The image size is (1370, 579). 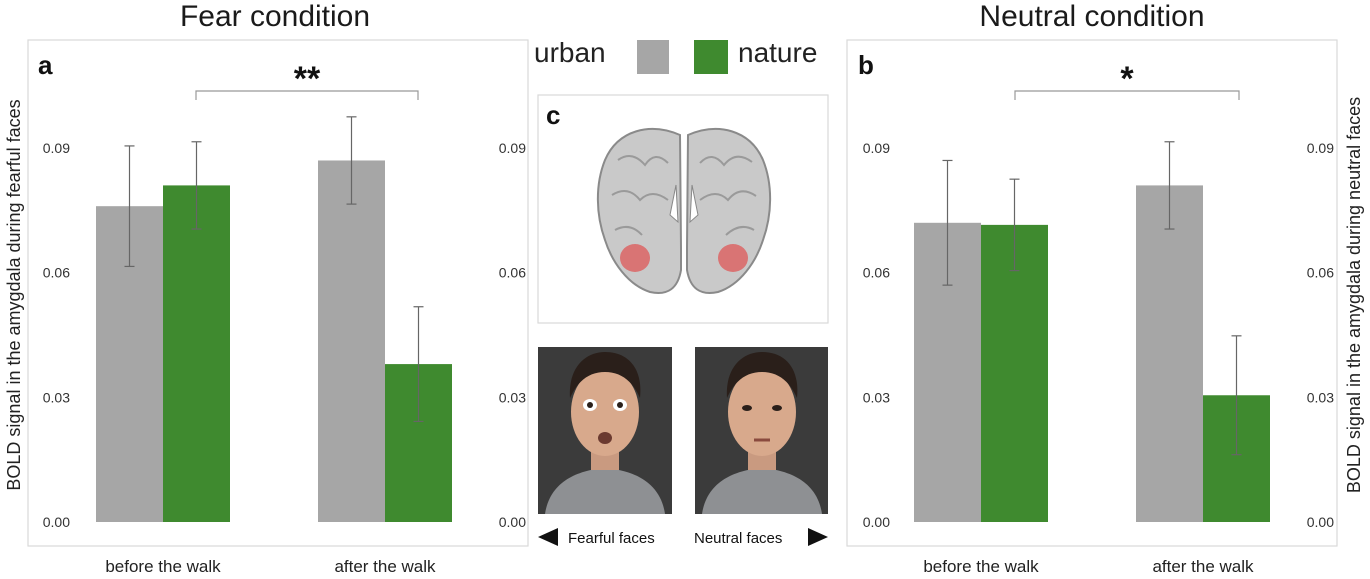 What do you see at coordinates (1092, 298) in the screenshot?
I see `chart-b-error-bars` at bounding box center [1092, 298].